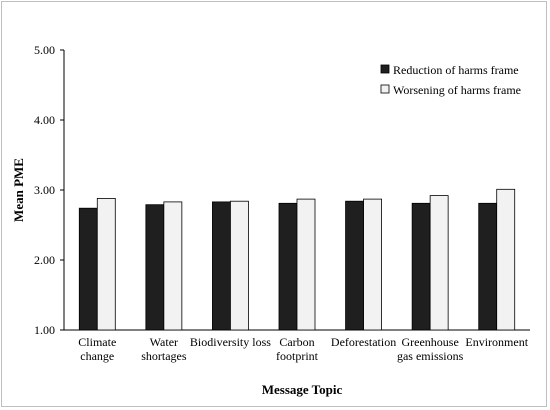 This screenshot has height=410, width=550. I want to click on y-tick-label: 1.00, so click(44, 330).